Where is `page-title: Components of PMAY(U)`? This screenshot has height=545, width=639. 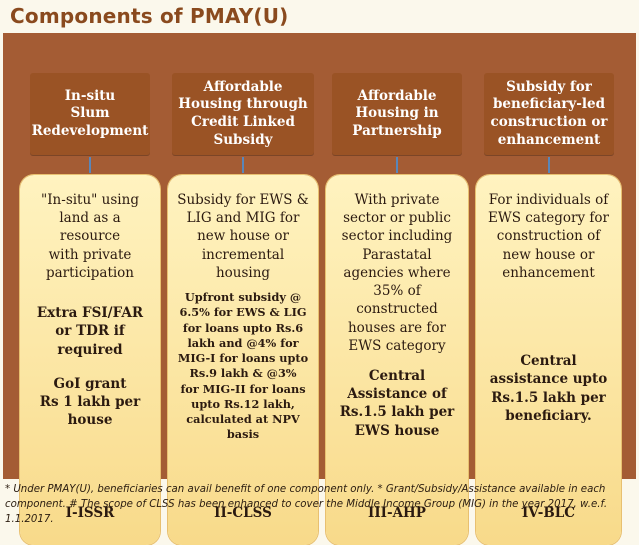 page-title: Components of PMAY(U) is located at coordinates (149, 16).